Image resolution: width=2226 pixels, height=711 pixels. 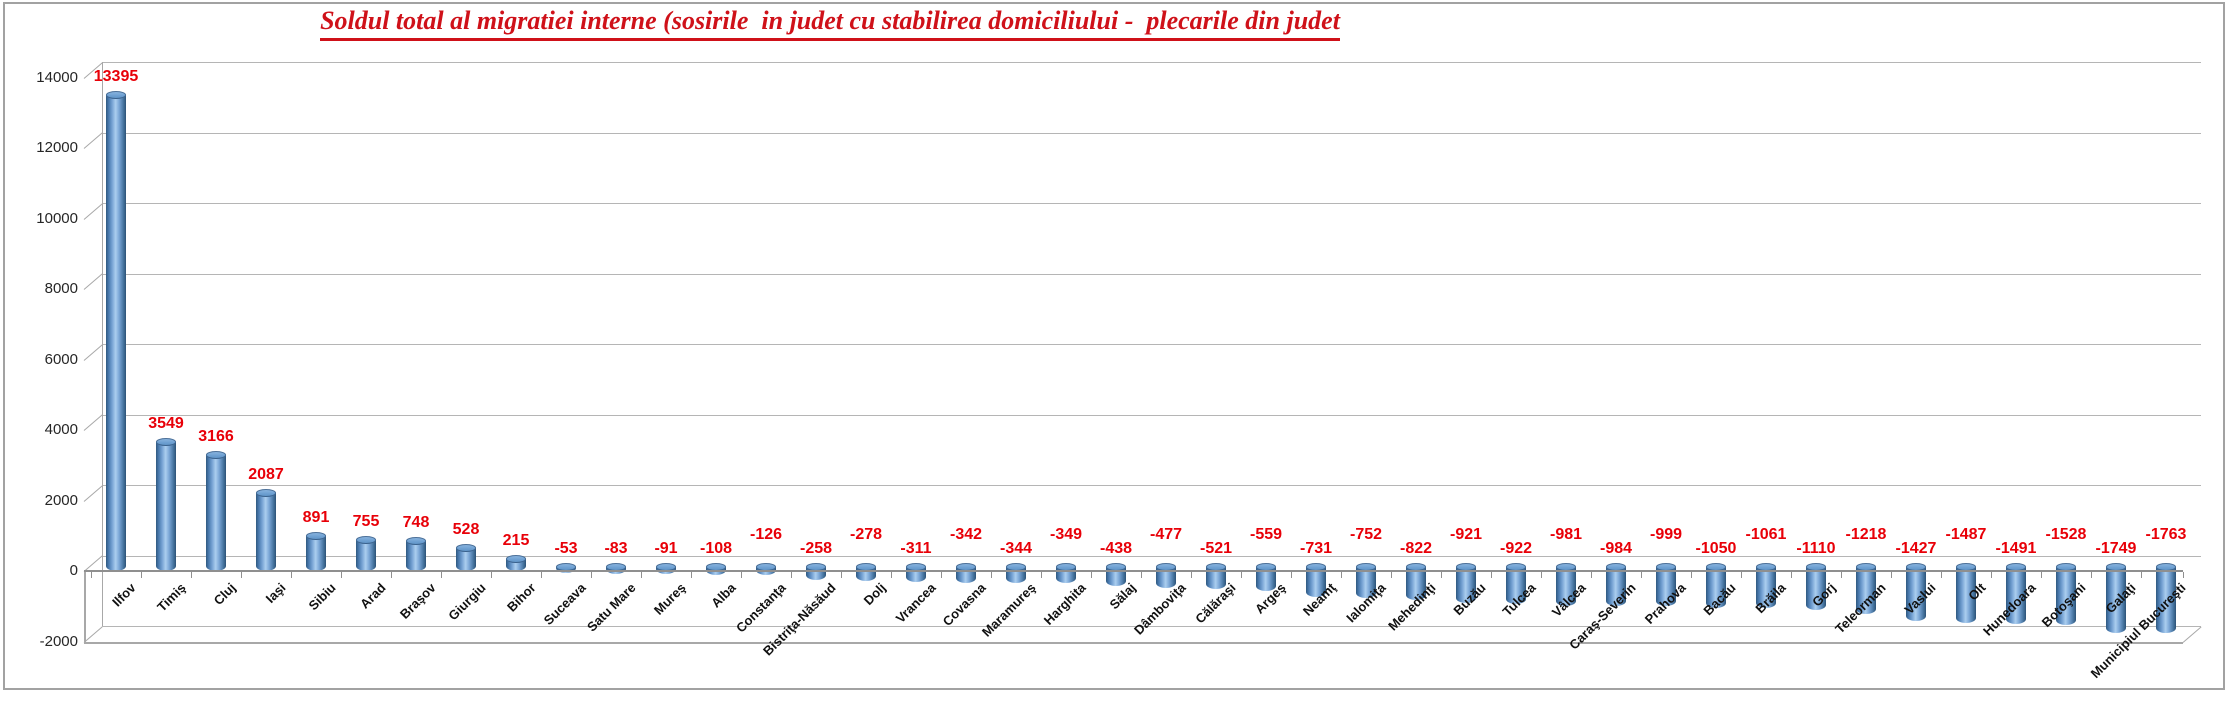 I want to click on bar-value-label: 13395, so click(x=116, y=76).